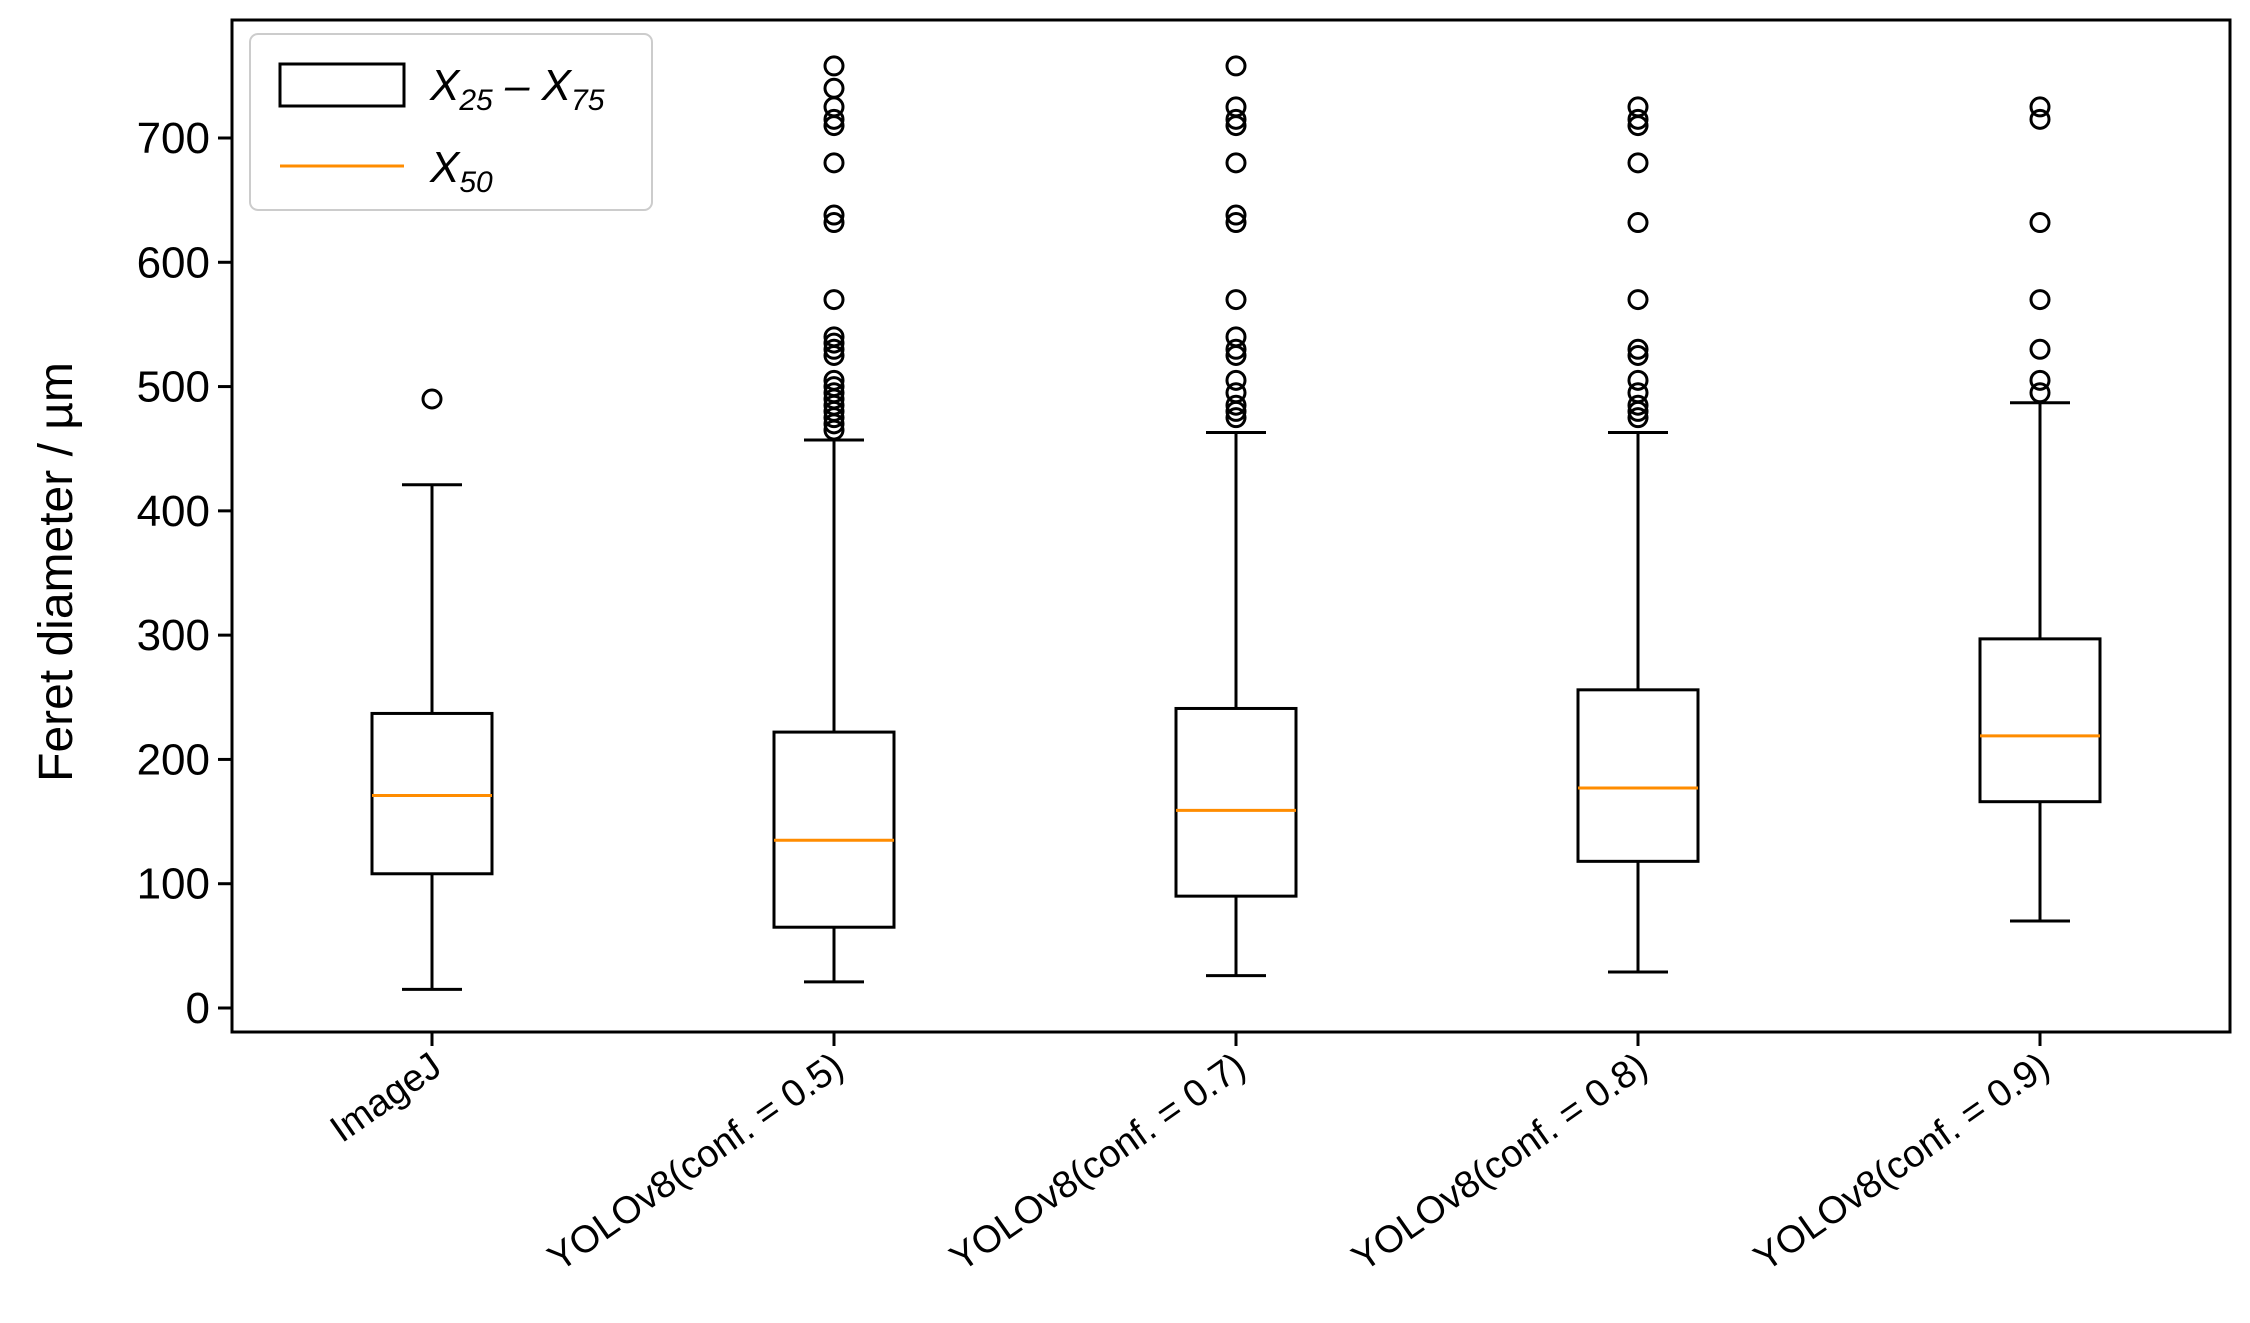 This screenshot has height=1323, width=2250. Describe the element at coordinates (173, 759) in the screenshot. I see `y-tick-label: 200` at that location.